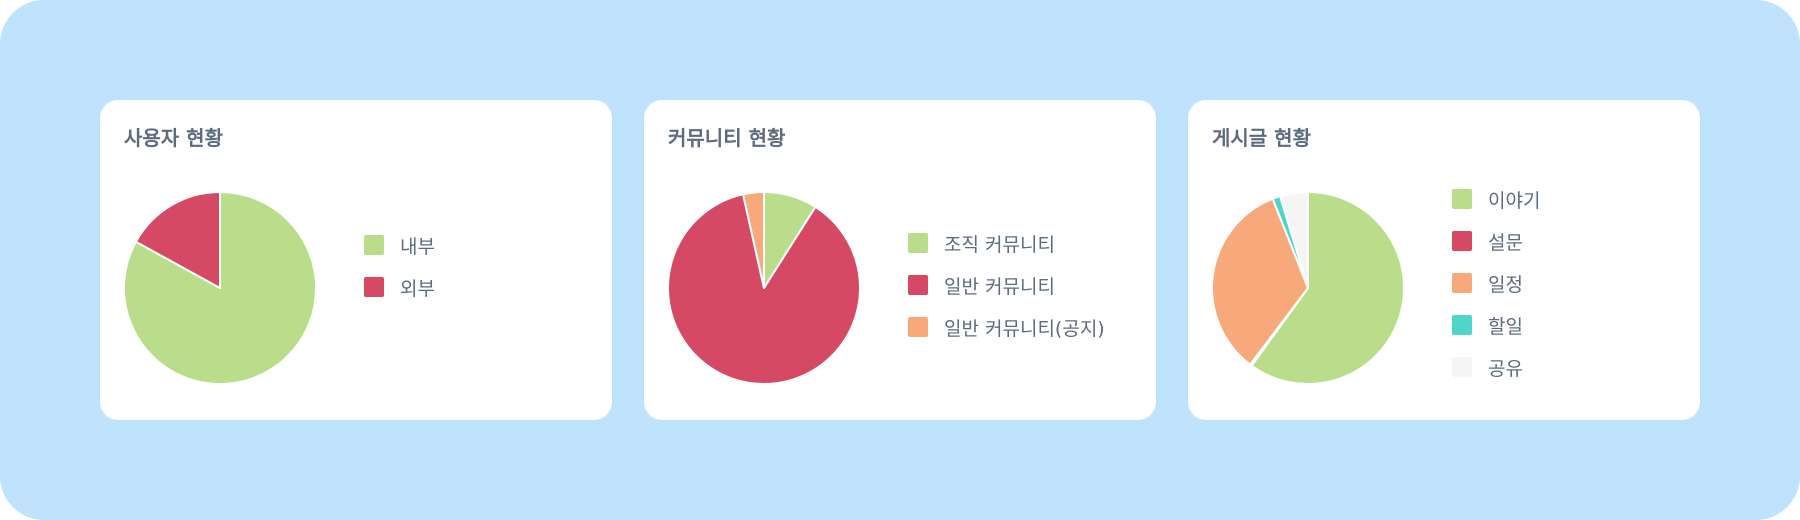 This screenshot has height=520, width=1800. Describe the element at coordinates (417, 246) in the screenshot. I see `legend-label: 내부` at that location.